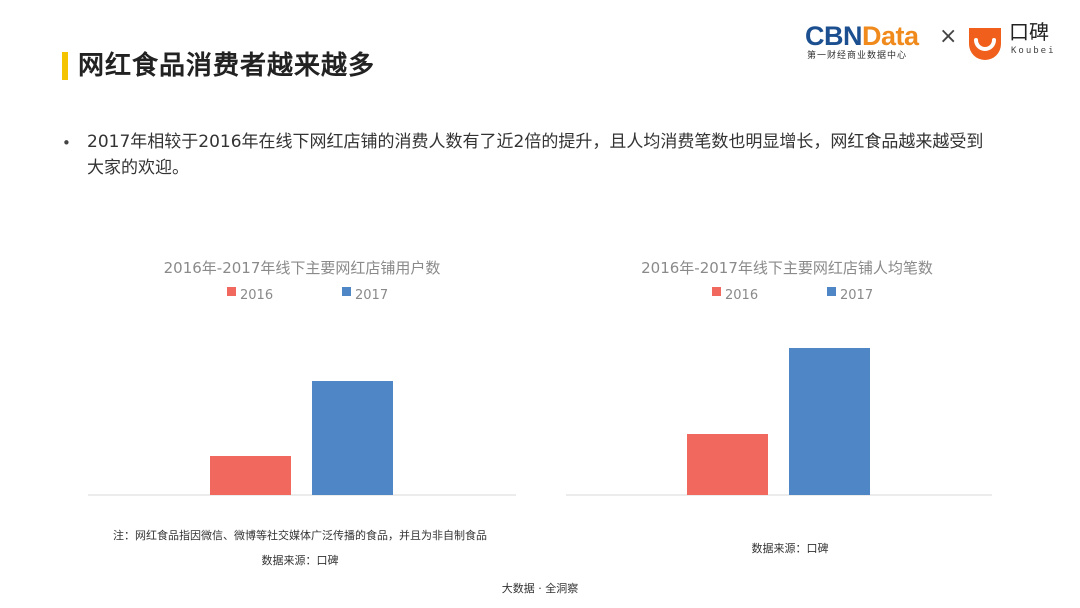  Describe the element at coordinates (985, 44) in the screenshot. I see `koubei-smile-icon` at that location.